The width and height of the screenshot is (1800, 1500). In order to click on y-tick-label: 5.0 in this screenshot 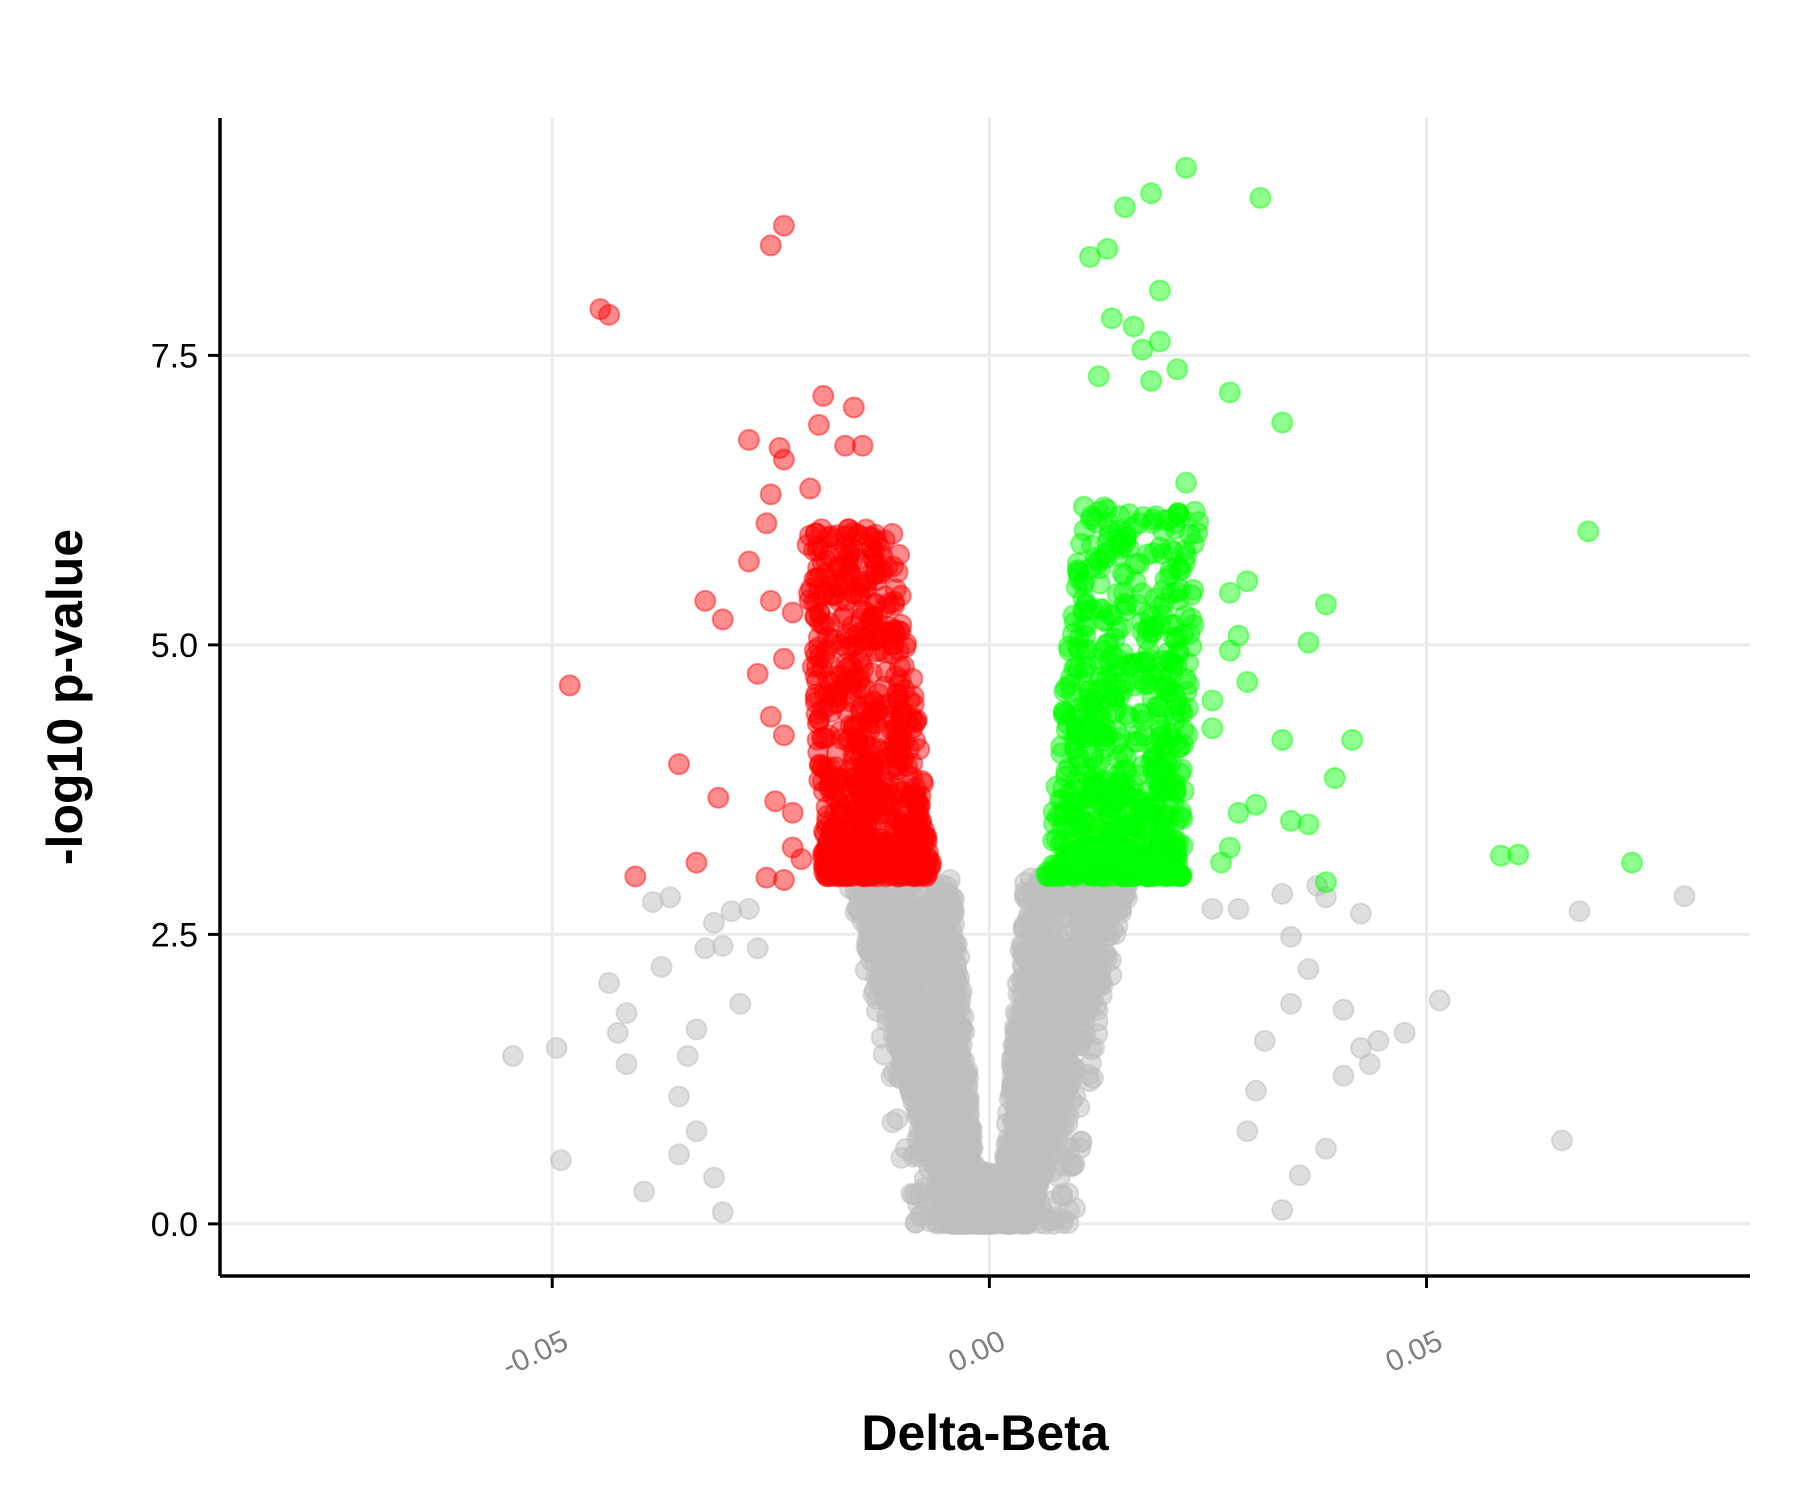, I will do `click(174, 646)`.